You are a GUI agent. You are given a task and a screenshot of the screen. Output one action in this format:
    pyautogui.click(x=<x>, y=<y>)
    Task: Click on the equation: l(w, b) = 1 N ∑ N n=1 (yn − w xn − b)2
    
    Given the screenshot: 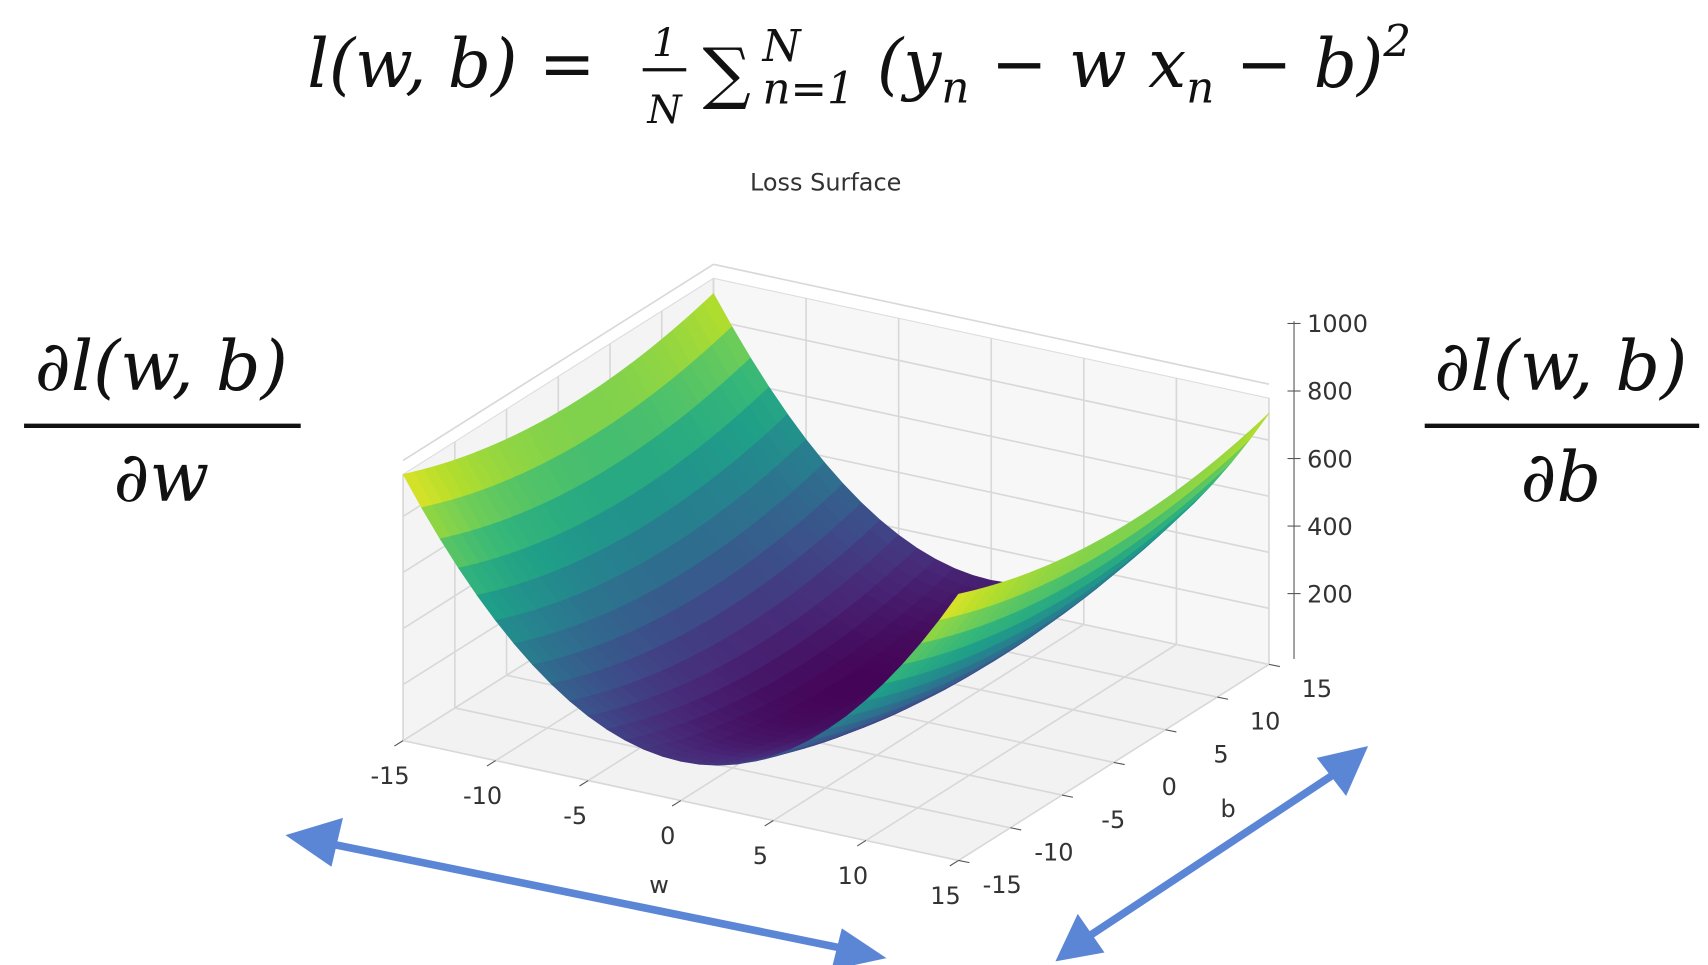 What is the action you would take?
    pyautogui.click(x=859, y=75)
    